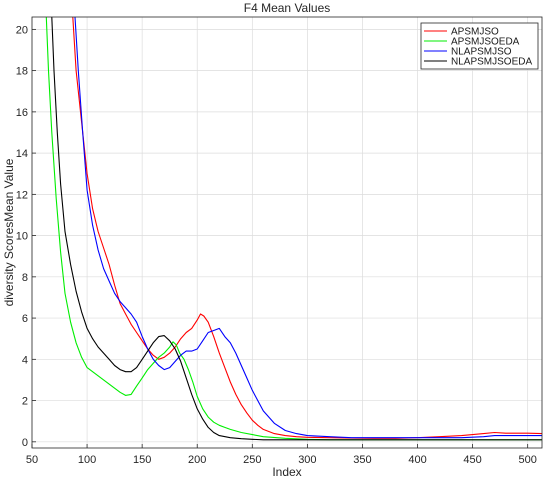 The image size is (550, 484). I want to click on x-tick-label: 300, so click(307, 460).